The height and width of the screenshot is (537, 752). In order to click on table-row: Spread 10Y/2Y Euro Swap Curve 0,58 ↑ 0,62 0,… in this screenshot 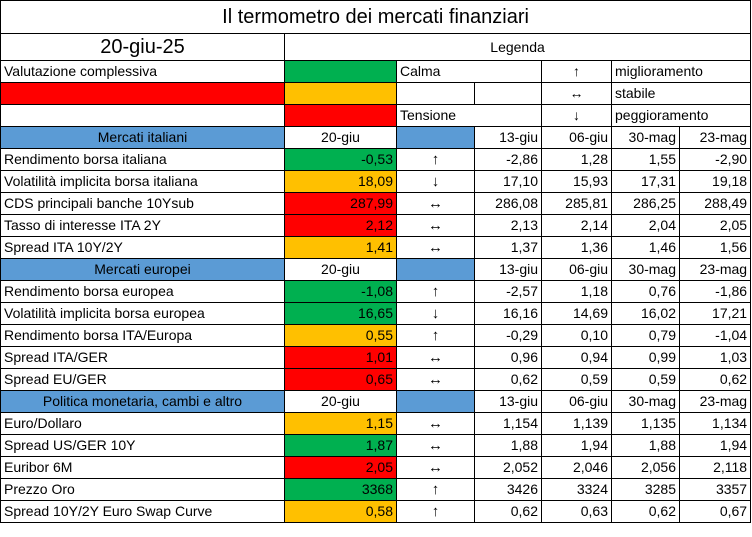, I will do `click(376, 511)`.